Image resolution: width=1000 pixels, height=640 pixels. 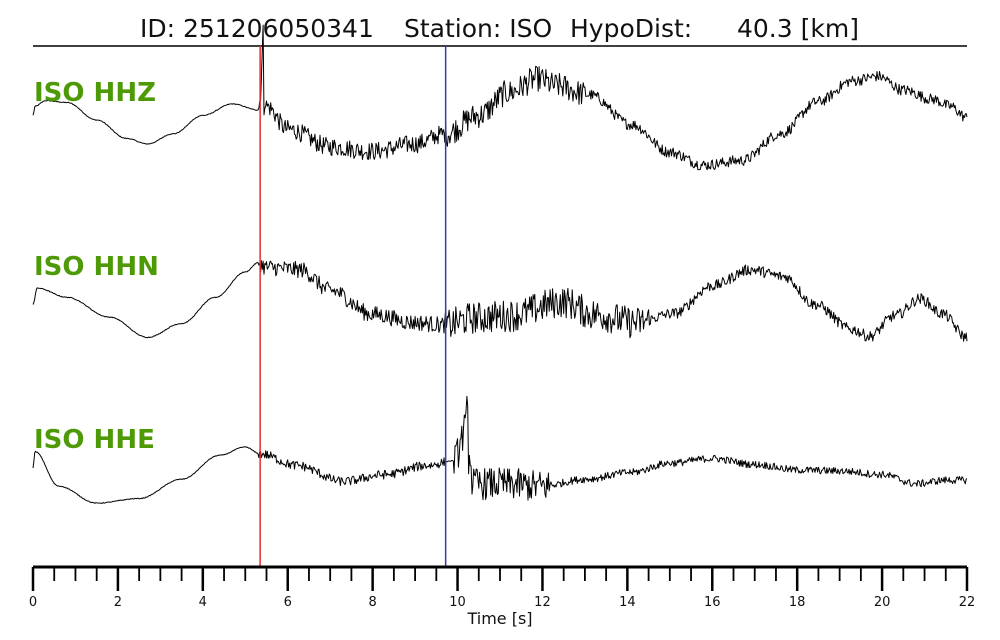 I want to click on x-tick-label: 10, so click(x=457, y=602).